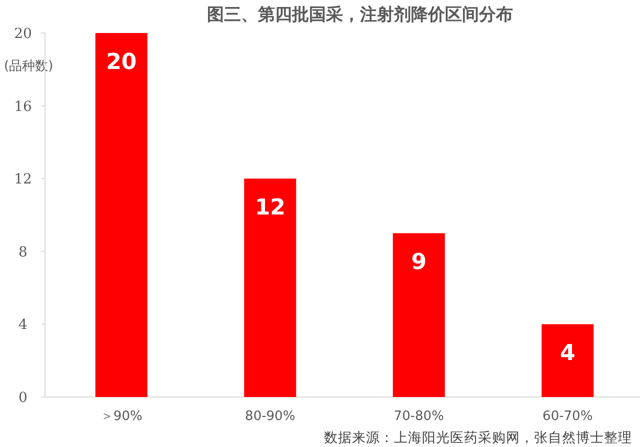  Describe the element at coordinates (478, 438) in the screenshot. I see `annotation: 数据来源：上海阳光医药采购网，张自然博士整理` at that location.